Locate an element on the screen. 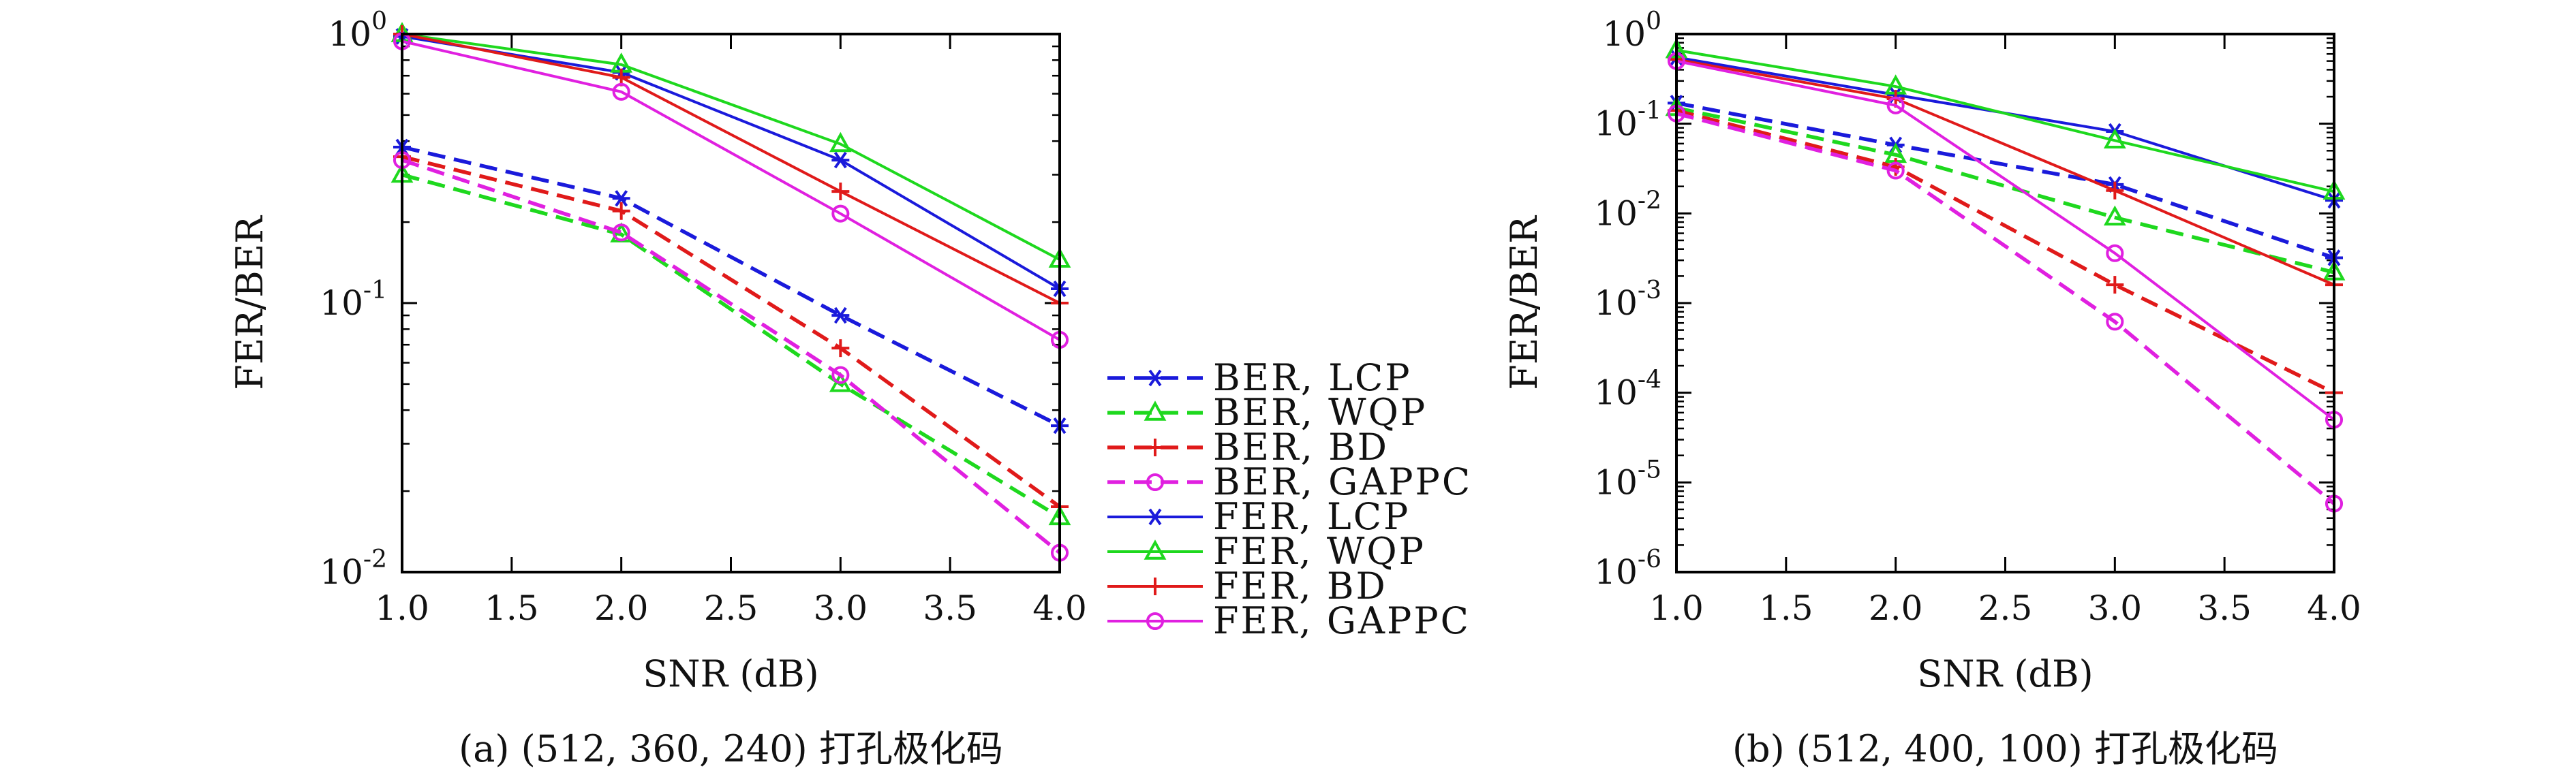  legend-entry: FER, LCP is located at coordinates (1258, 516).